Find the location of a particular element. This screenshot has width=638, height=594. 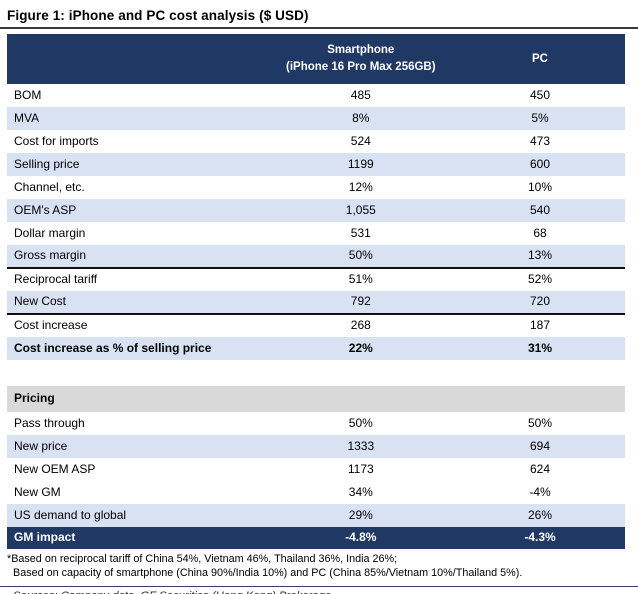

row-label: Reciprocal tariff is located at coordinates (56, 279).